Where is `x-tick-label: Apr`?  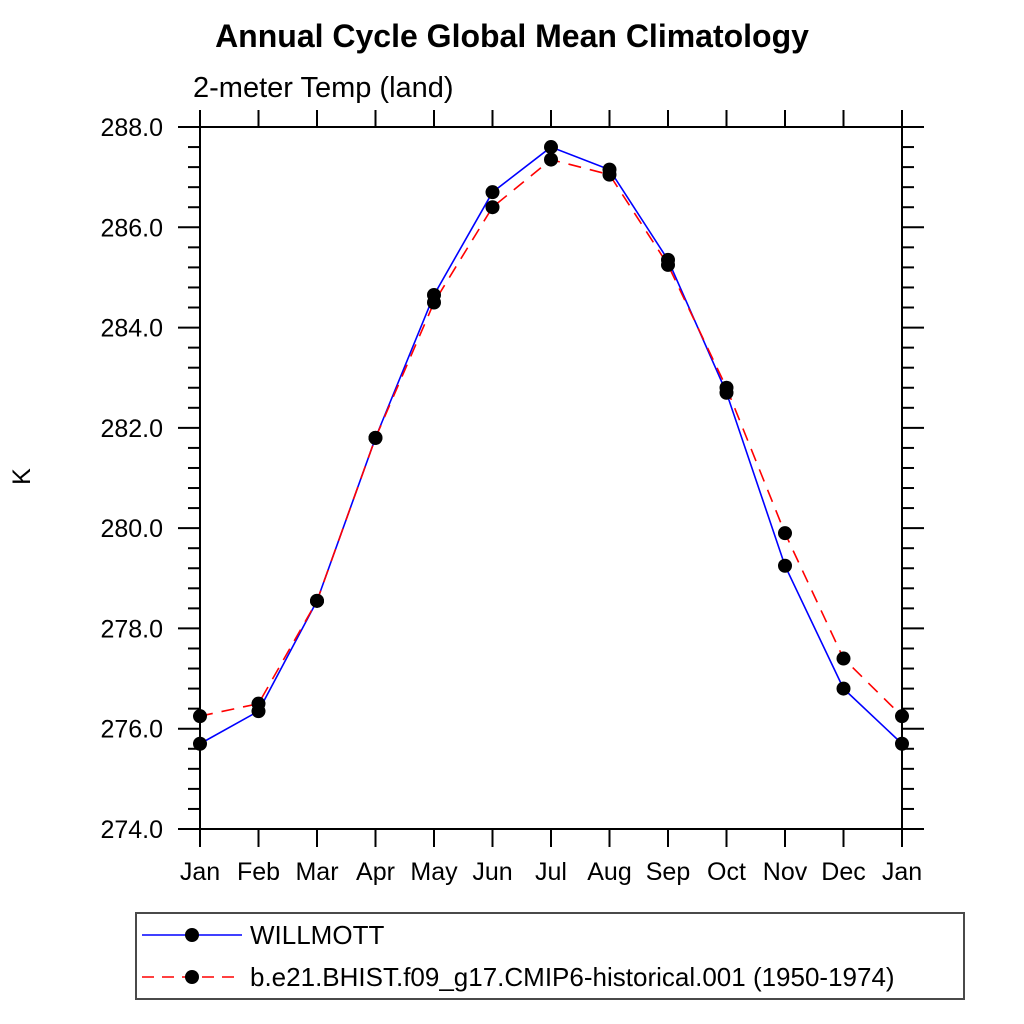 x-tick-label: Apr is located at coordinates (375, 872).